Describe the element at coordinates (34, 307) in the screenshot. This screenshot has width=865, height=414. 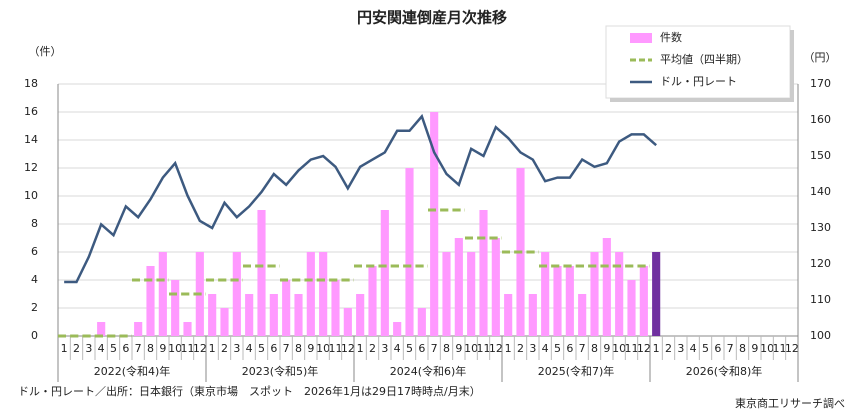
I see `y-tick-label: 2` at that location.